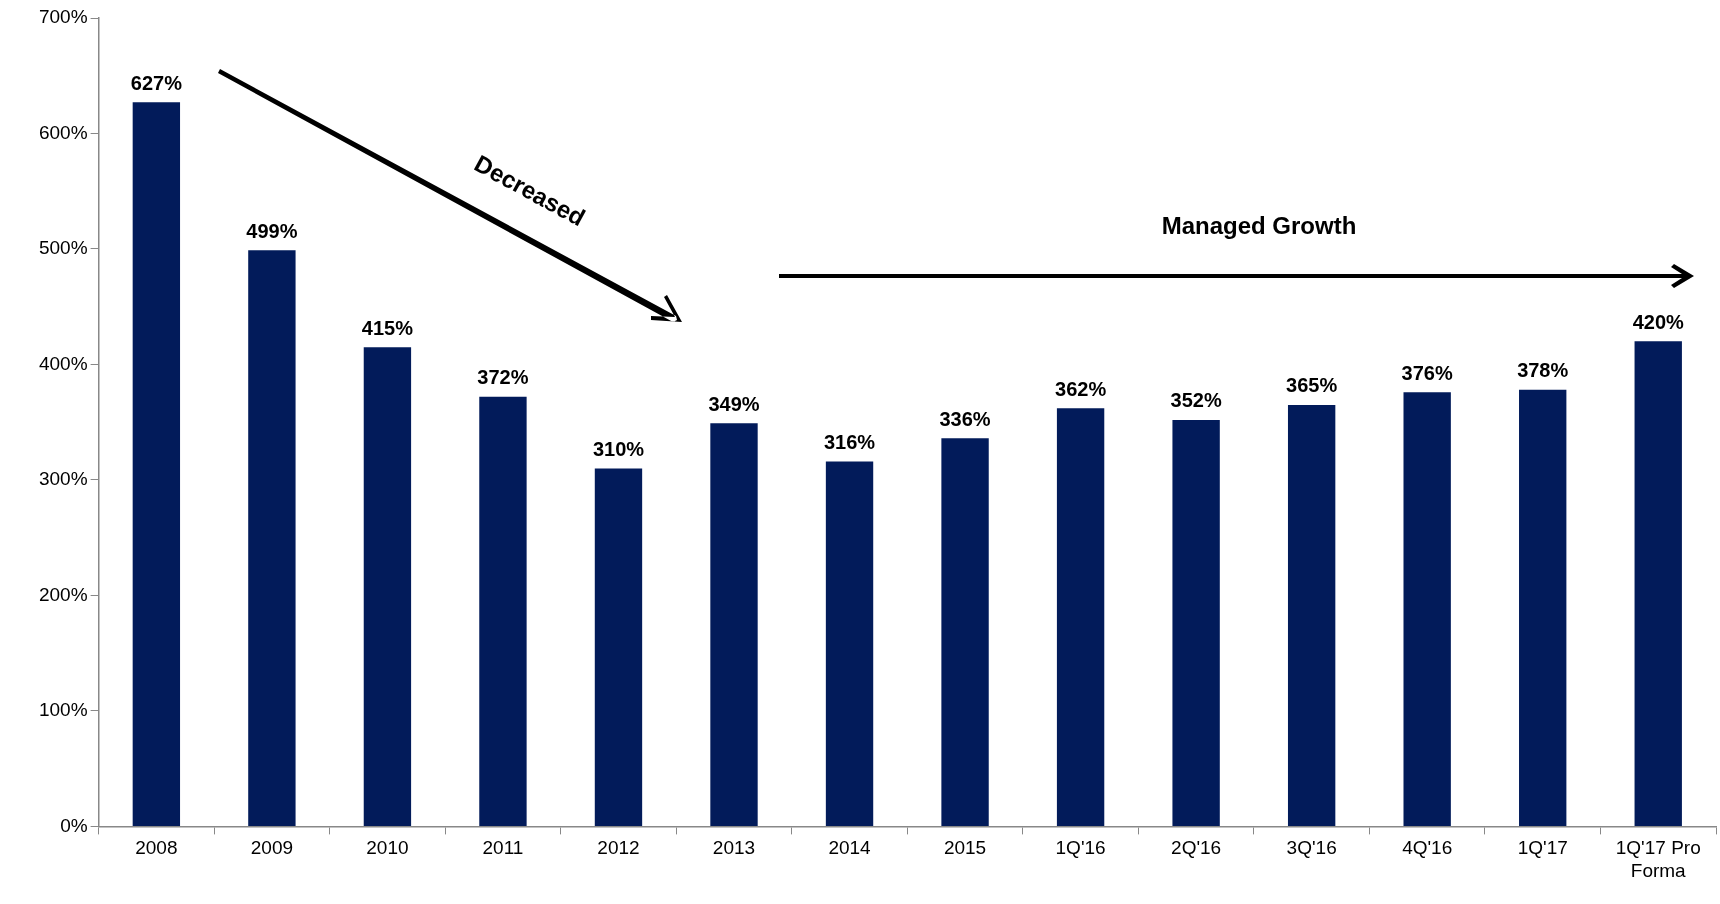  I want to click on x-tick-label: 1Q'16, so click(1080, 848).